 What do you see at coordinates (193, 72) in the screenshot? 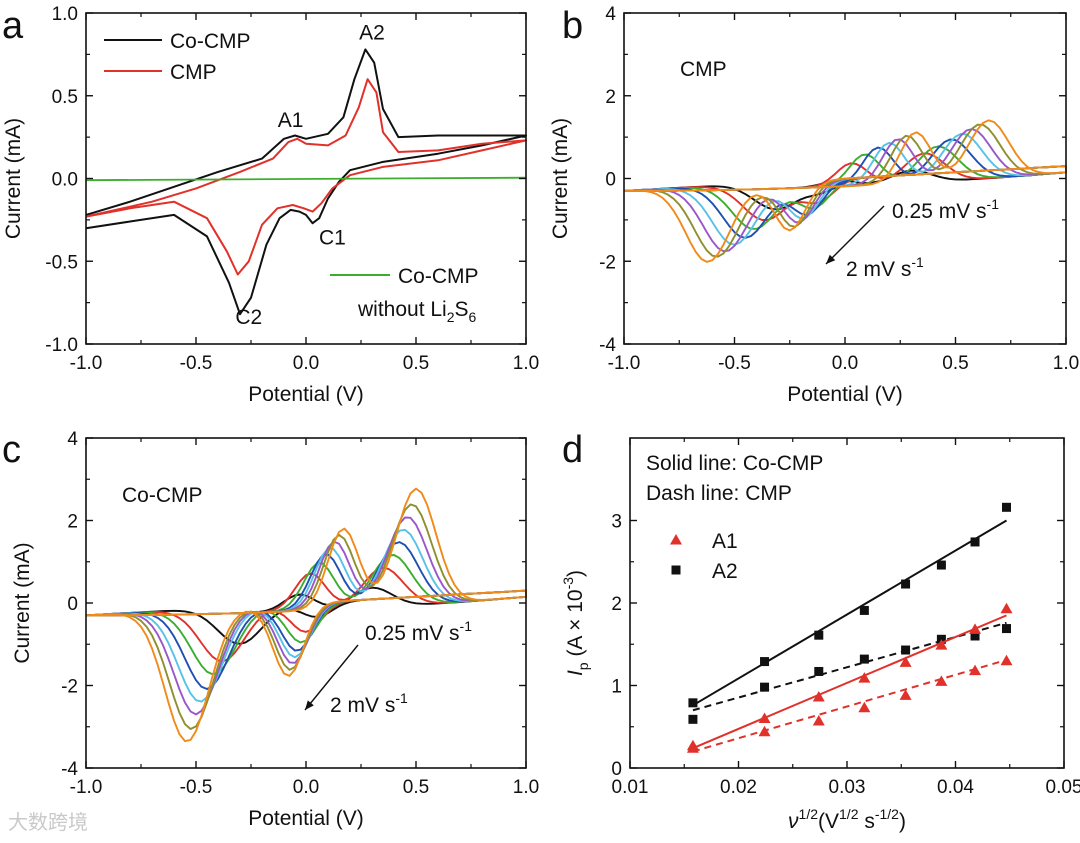
I see `legend-label: CMP` at bounding box center [193, 72].